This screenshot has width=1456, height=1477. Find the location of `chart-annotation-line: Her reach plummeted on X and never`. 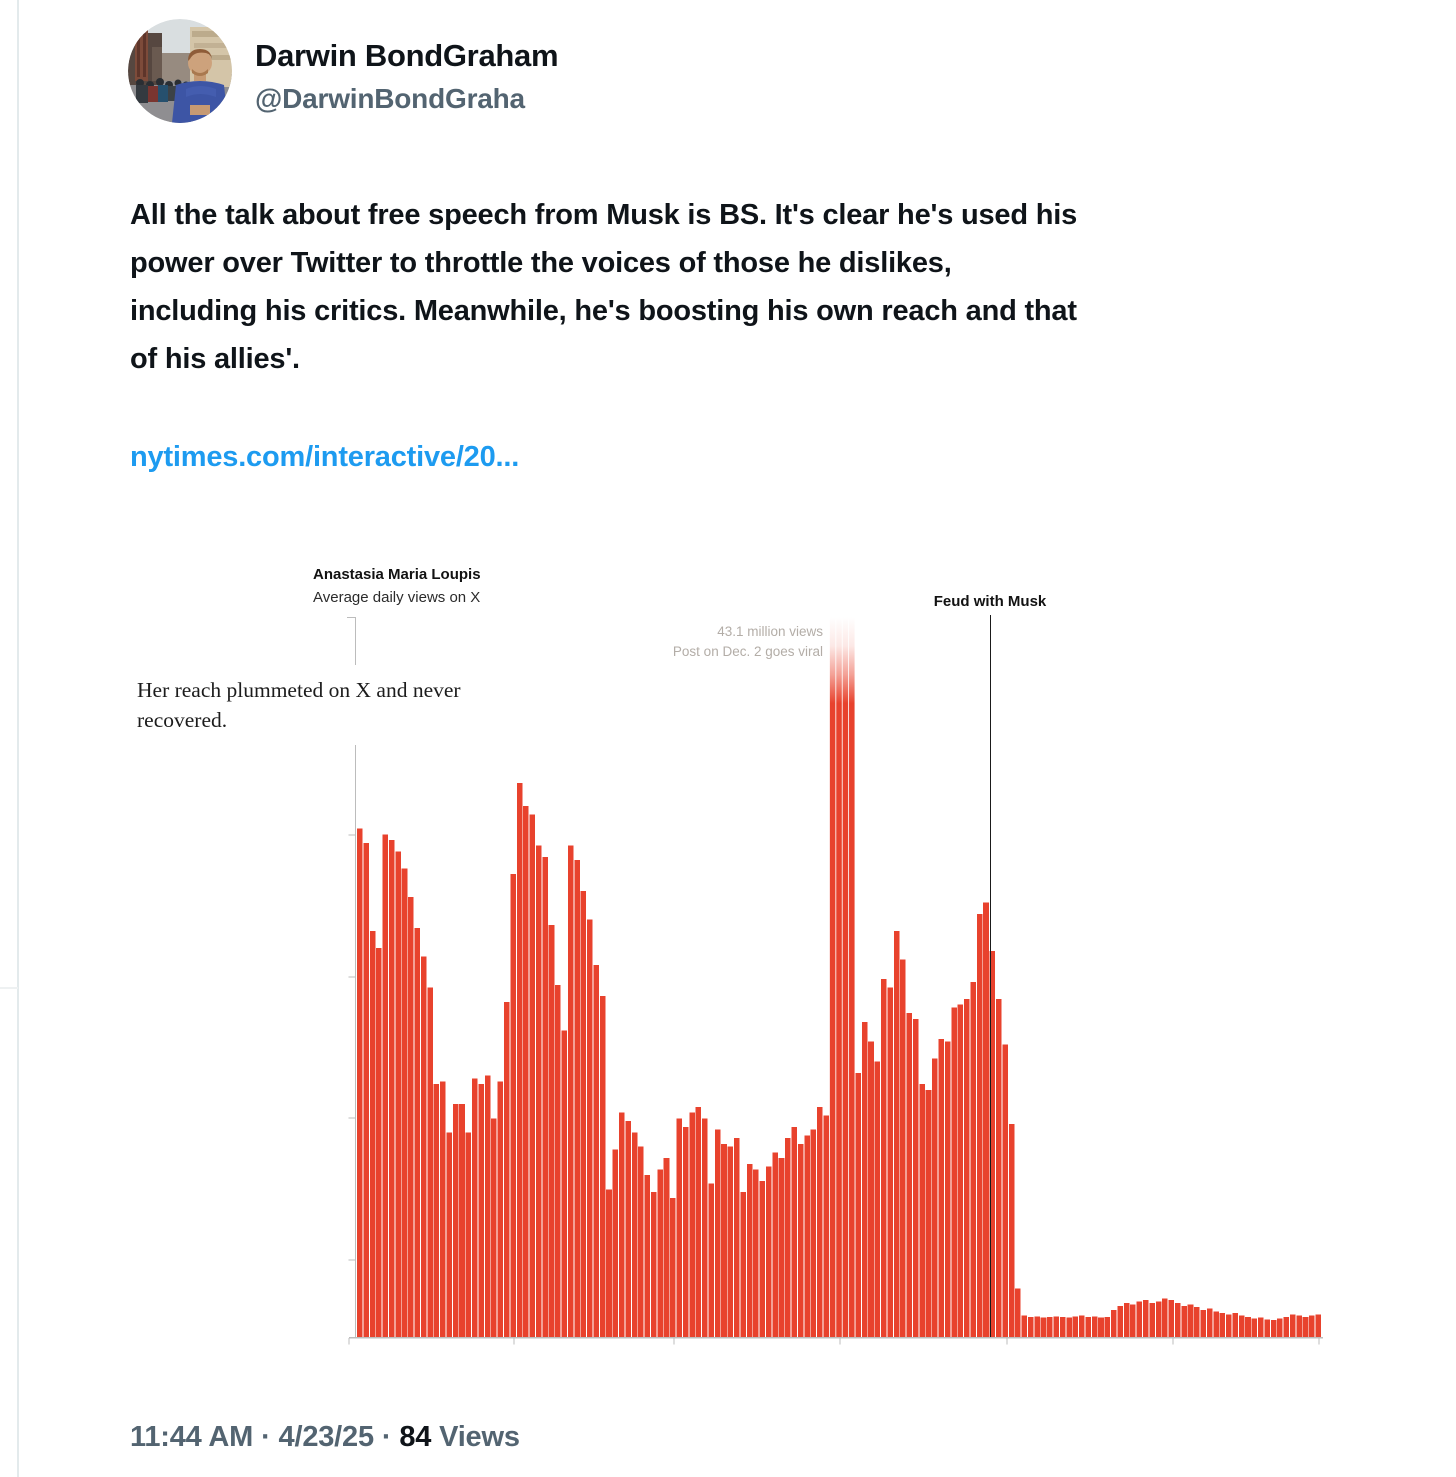

chart-annotation-line: Her reach plummeted on X and never is located at coordinates (299, 690).